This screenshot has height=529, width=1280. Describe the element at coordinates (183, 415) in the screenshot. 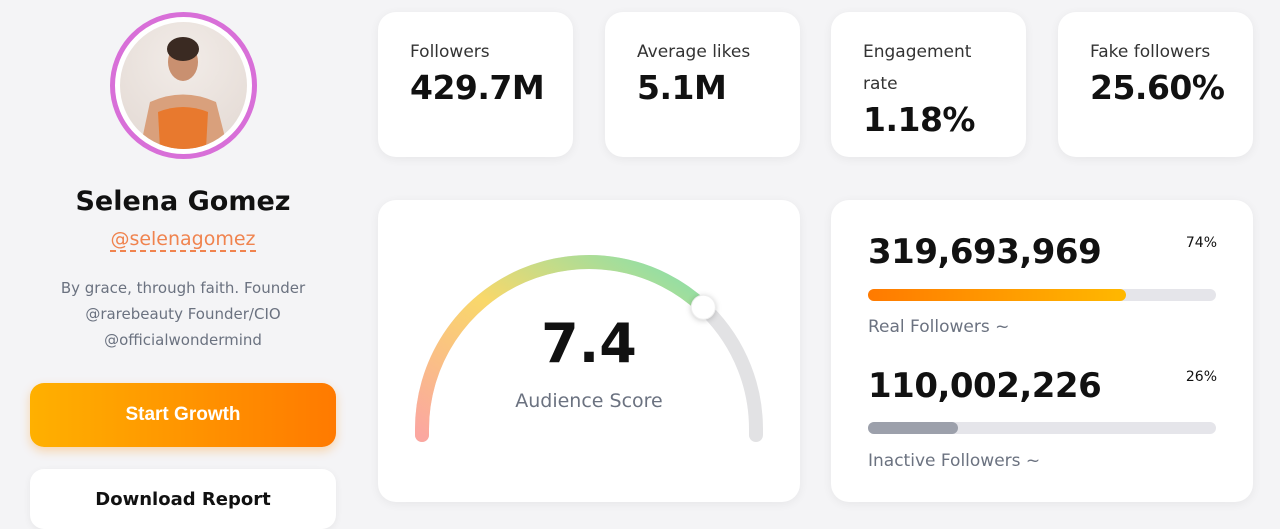

I see `start-growth-button: Start Growth` at that location.